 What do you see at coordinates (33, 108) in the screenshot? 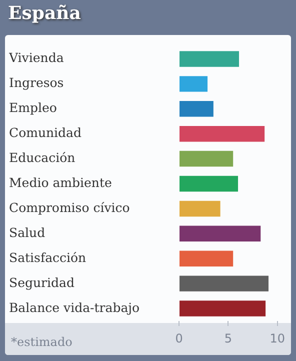
I see `y-tick-label: Empleo` at bounding box center [33, 108].